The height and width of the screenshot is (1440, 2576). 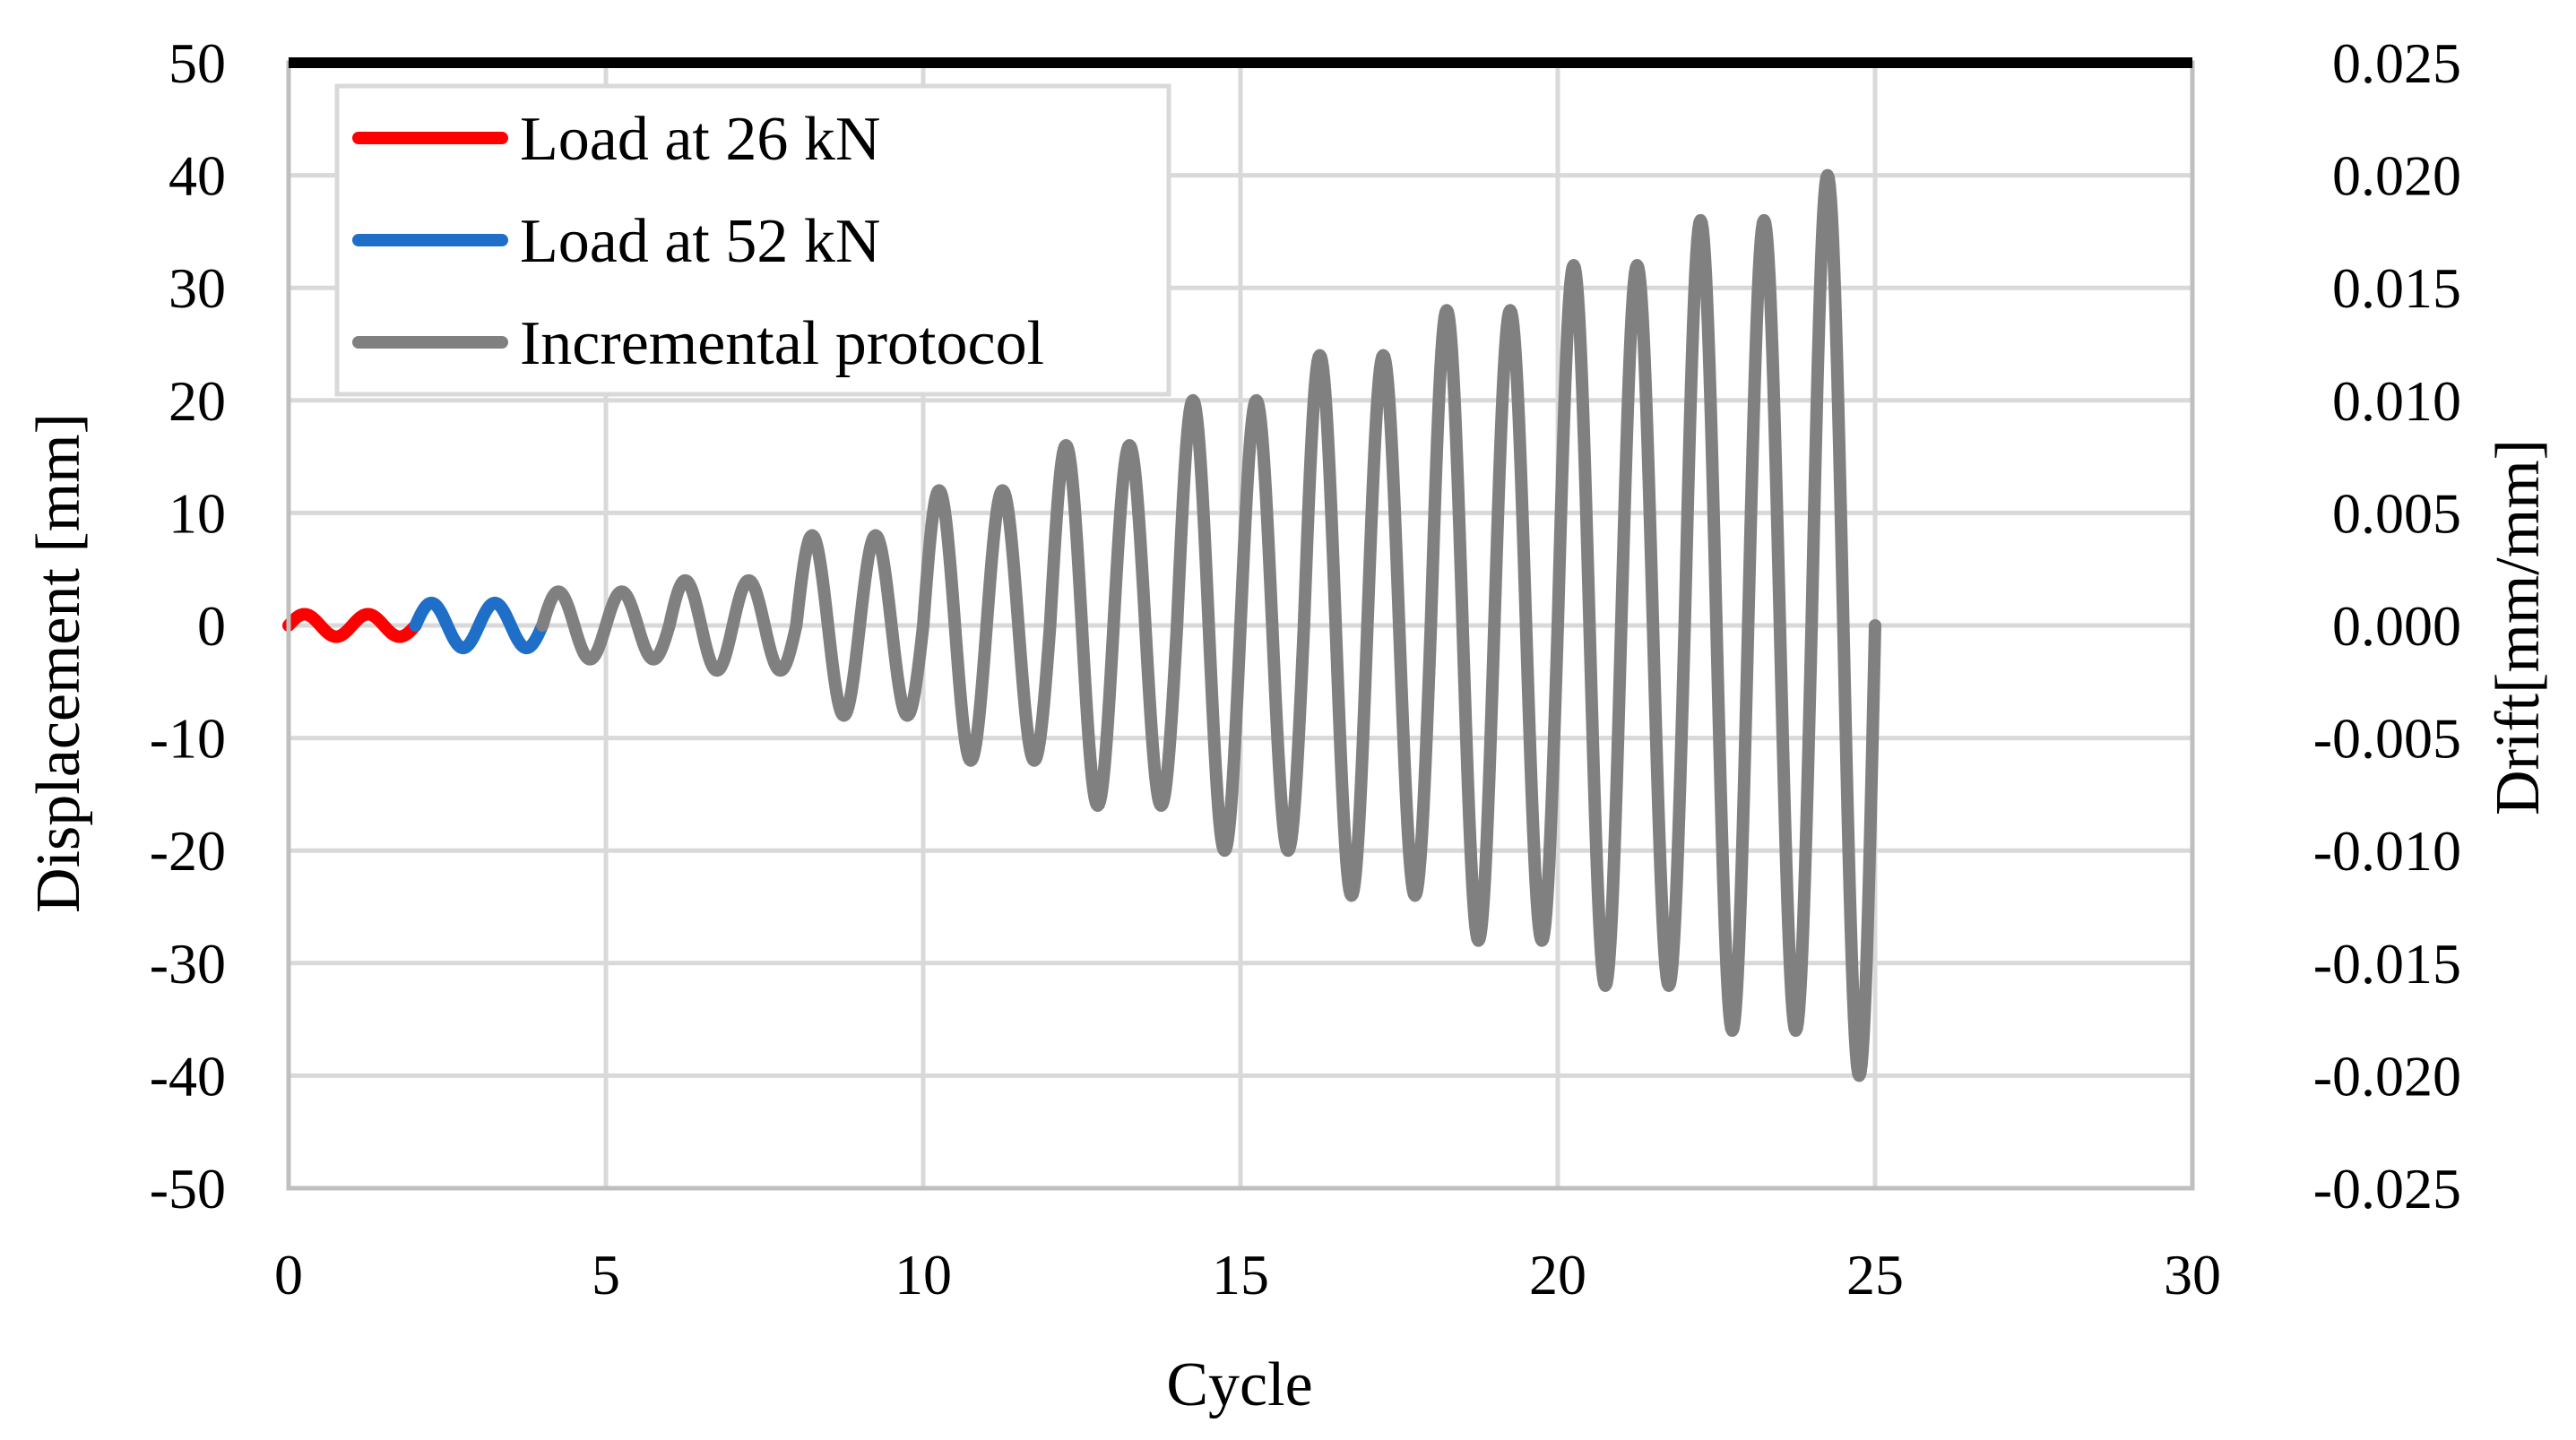 What do you see at coordinates (288, 1274) in the screenshot?
I see `x-tick-label: 0` at bounding box center [288, 1274].